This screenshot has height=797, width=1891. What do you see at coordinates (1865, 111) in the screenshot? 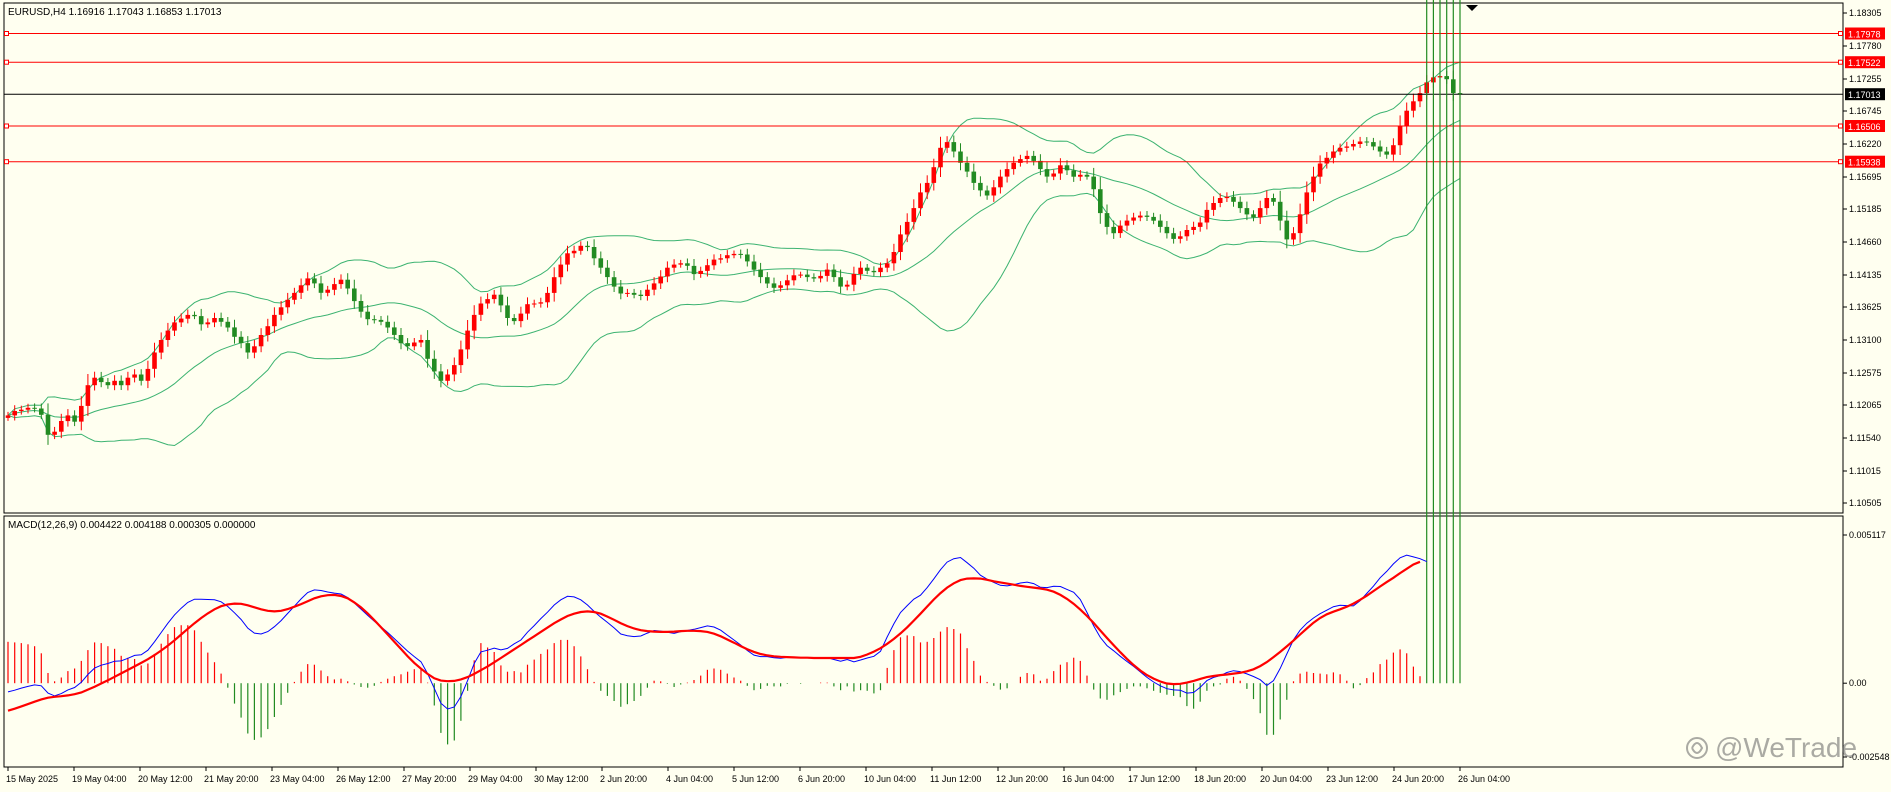
I see `price-axis-label: 1.16745` at bounding box center [1865, 111].